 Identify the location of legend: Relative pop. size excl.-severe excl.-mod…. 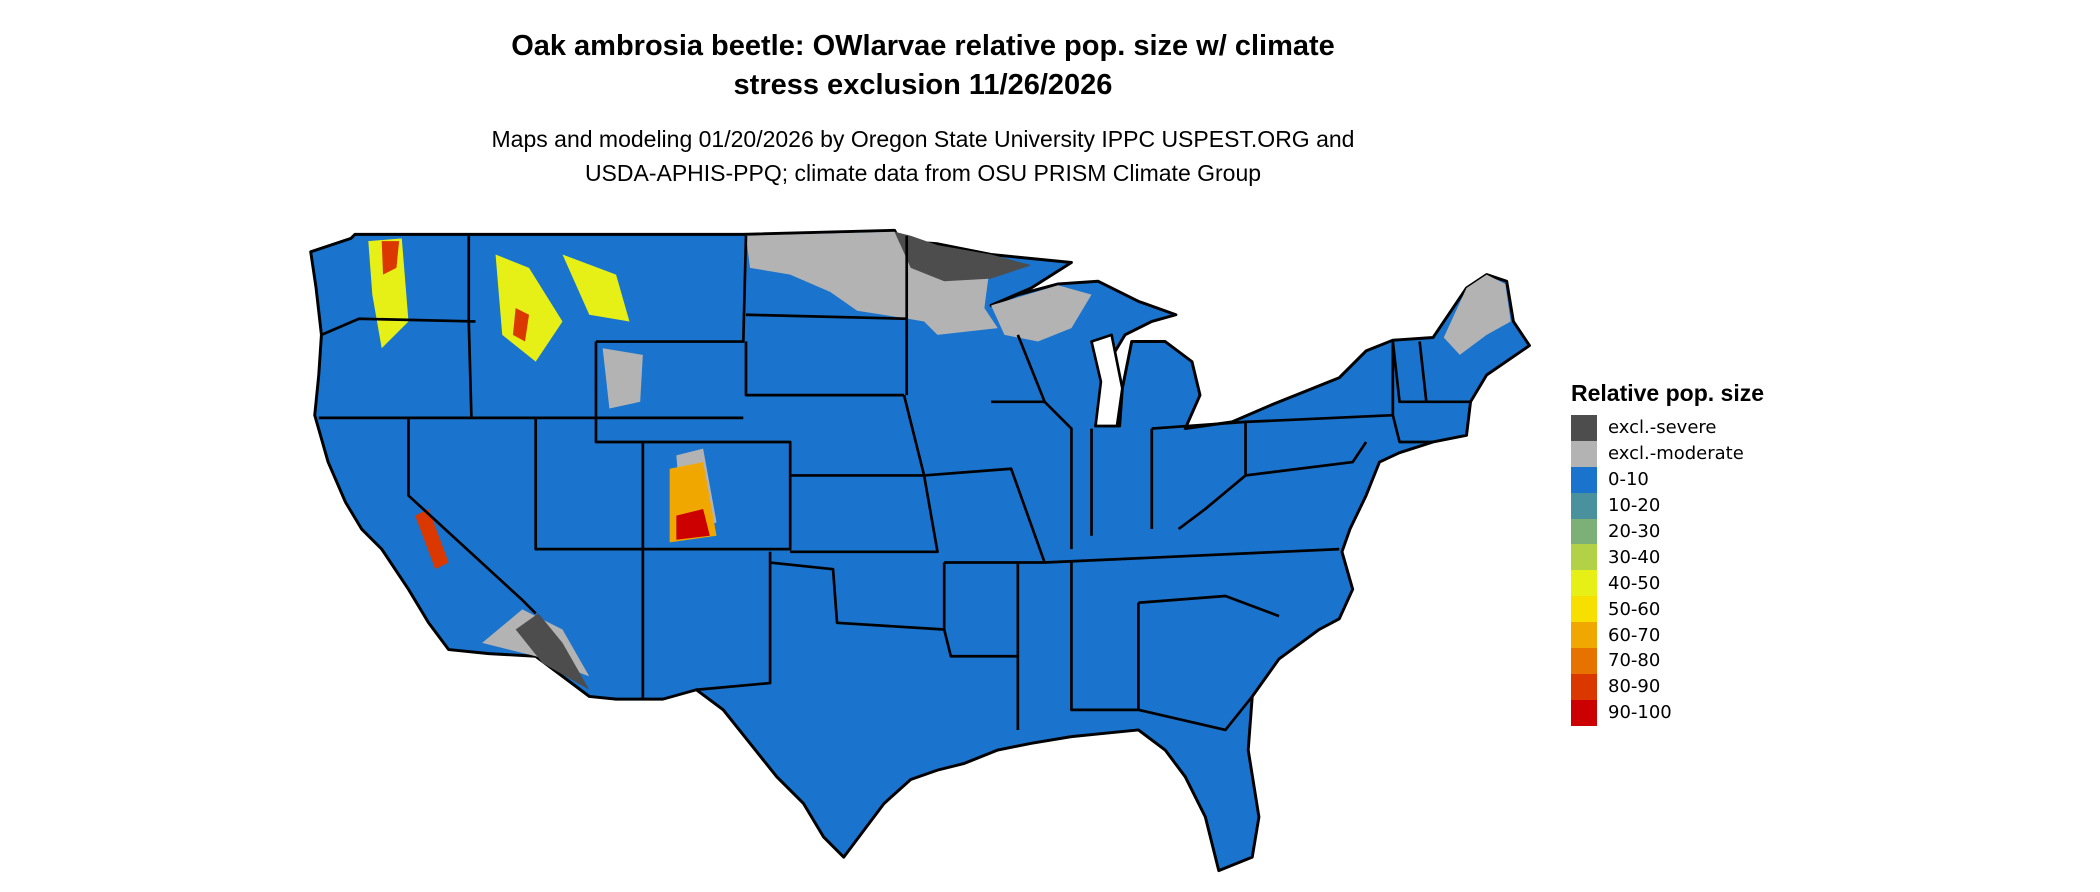
(1667, 553).